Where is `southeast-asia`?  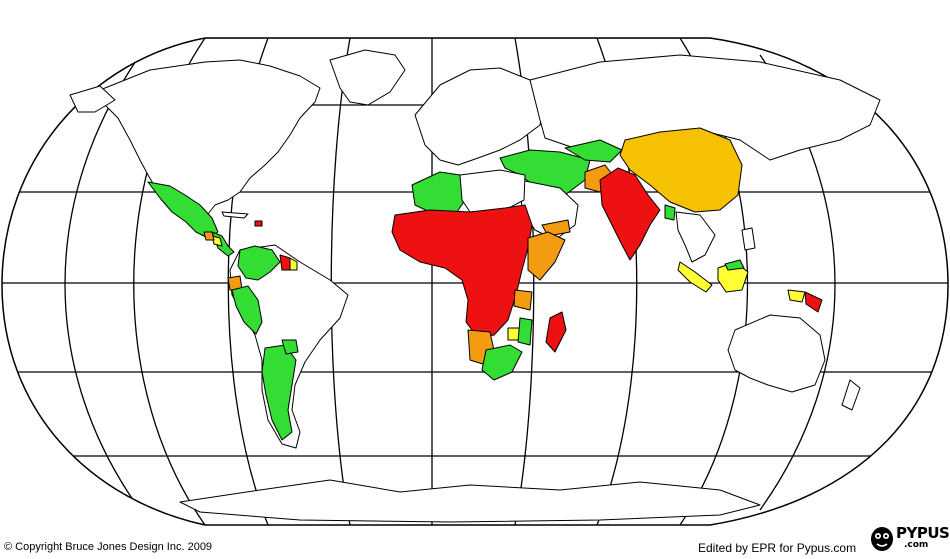
southeast-asia is located at coordinates (695, 237).